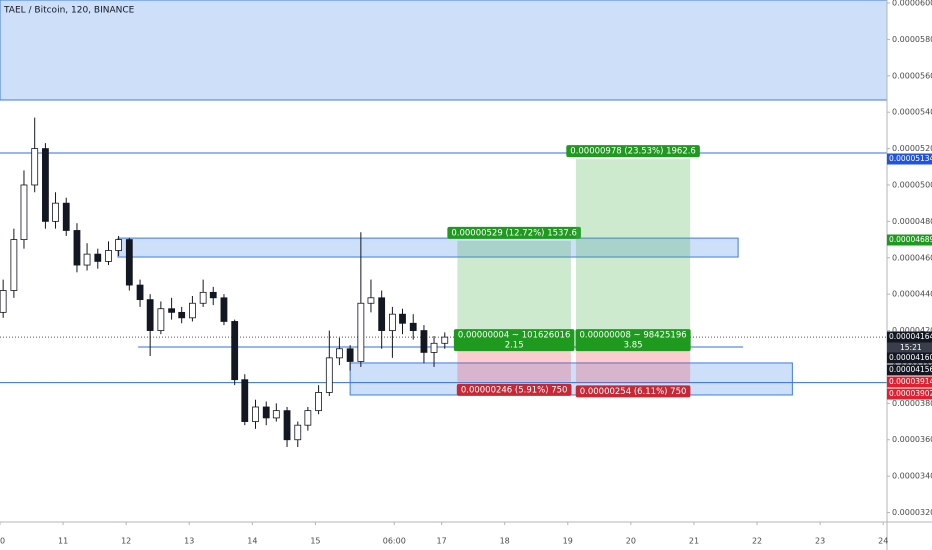 This screenshot has width=932, height=550. I want to click on price-tag-text: 0.00004164, so click(910, 336).